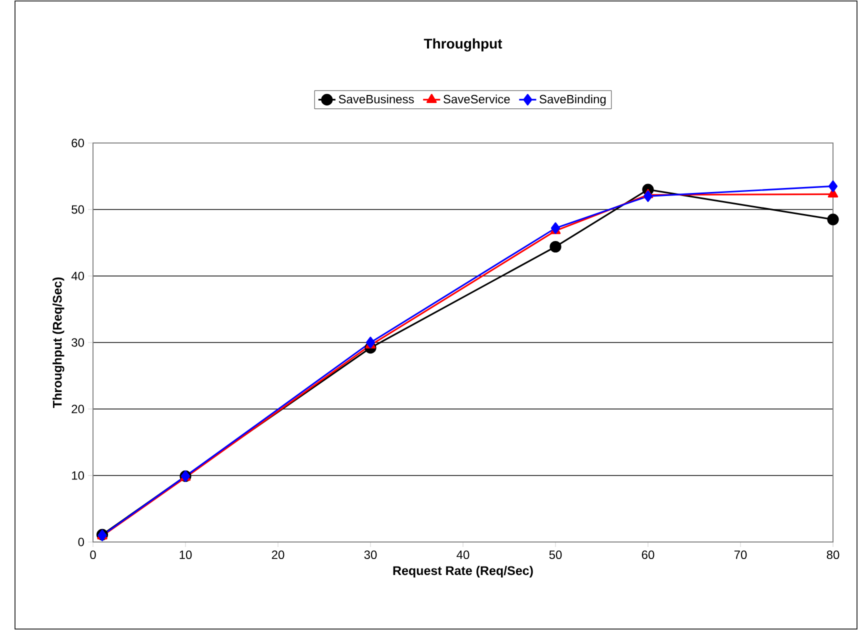  I want to click on x-axis-title: Request Rate (Req/Sec), so click(463, 572).